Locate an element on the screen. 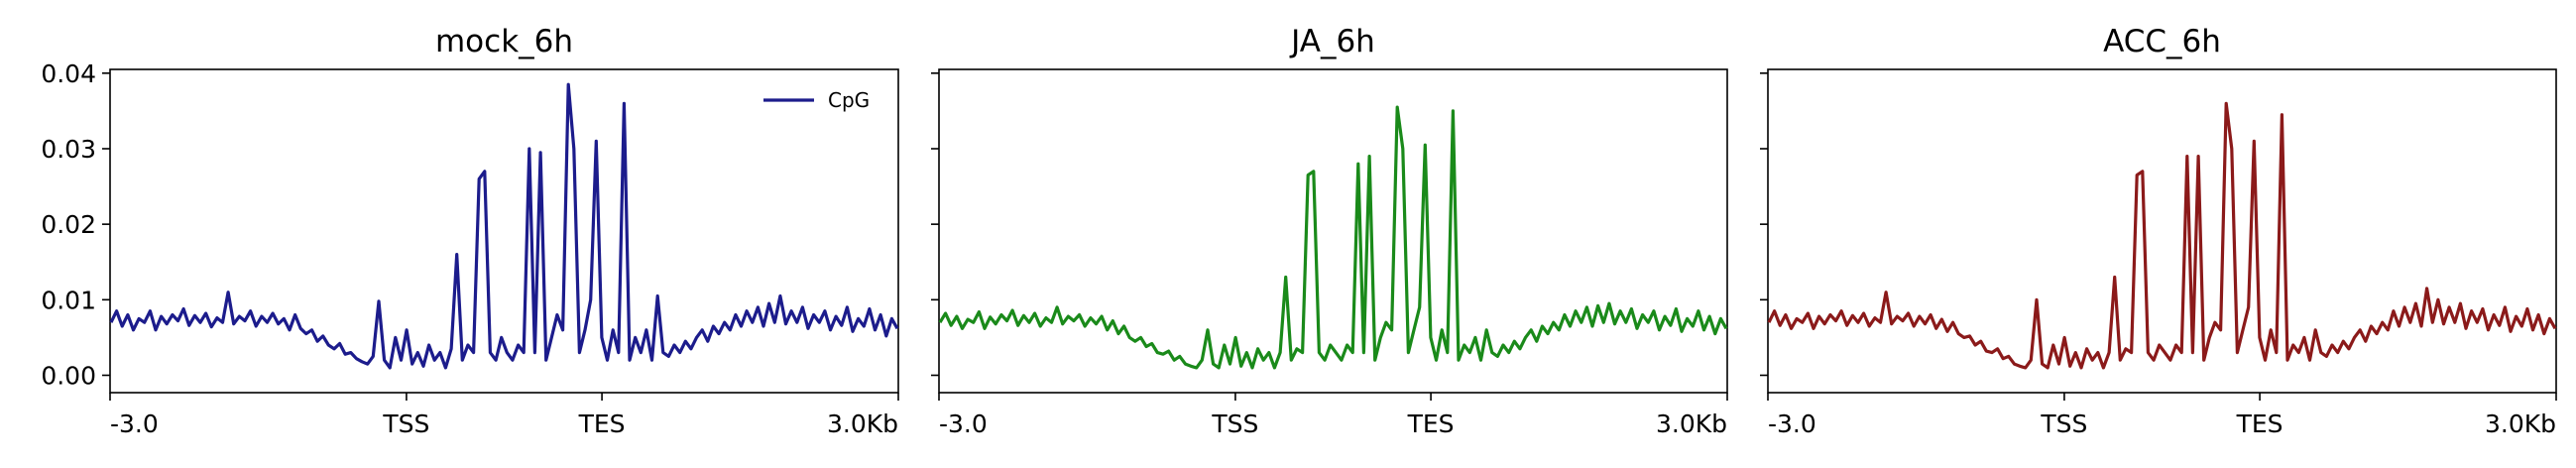  y-tick-label: 0.04 is located at coordinates (68, 73).